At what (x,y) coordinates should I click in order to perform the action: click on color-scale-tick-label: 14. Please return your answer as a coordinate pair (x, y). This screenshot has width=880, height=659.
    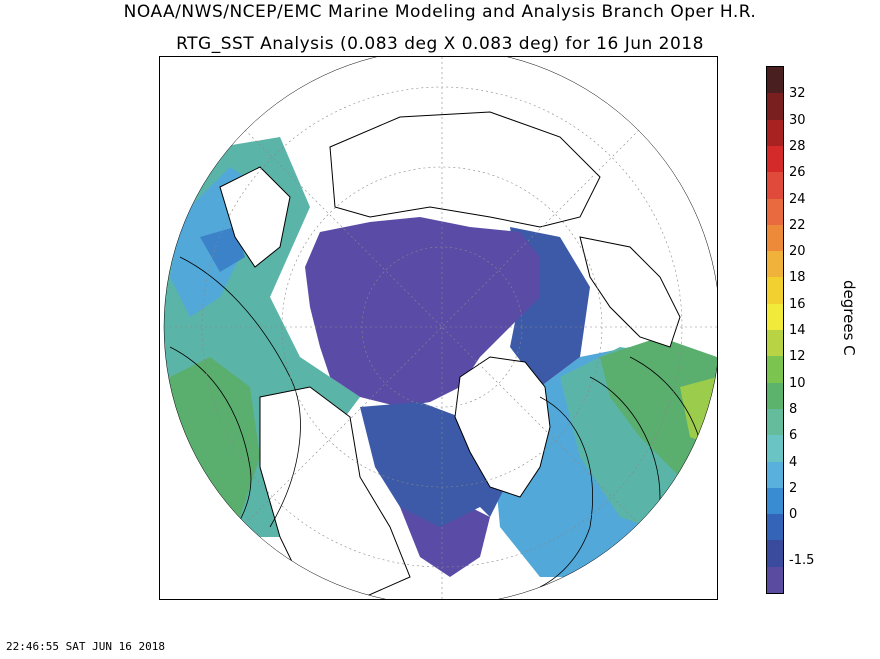
    Looking at the image, I should click on (797, 330).